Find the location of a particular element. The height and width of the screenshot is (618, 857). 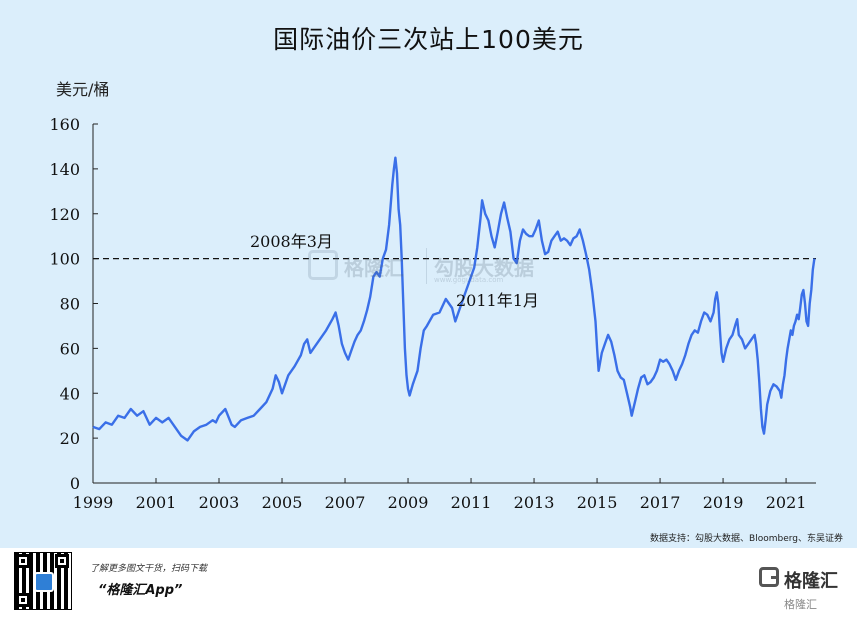

y-axis-unit-label: 美元/桶 is located at coordinates (83, 89).